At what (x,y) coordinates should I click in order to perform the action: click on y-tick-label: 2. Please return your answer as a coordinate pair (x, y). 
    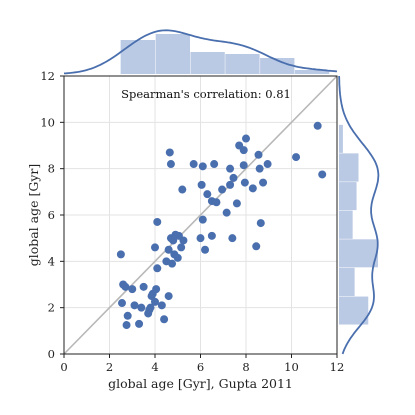
    Looking at the image, I should click on (51, 308).